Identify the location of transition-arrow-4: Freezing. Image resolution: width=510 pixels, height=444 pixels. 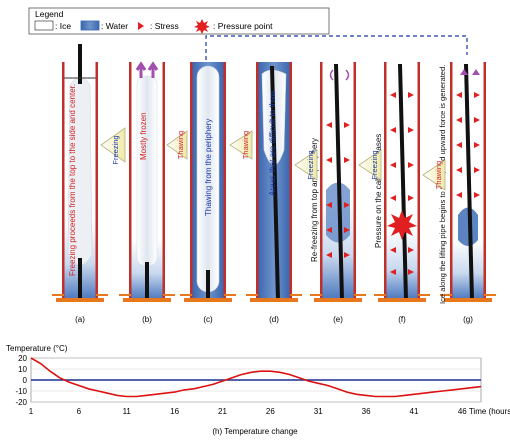
(306, 165).